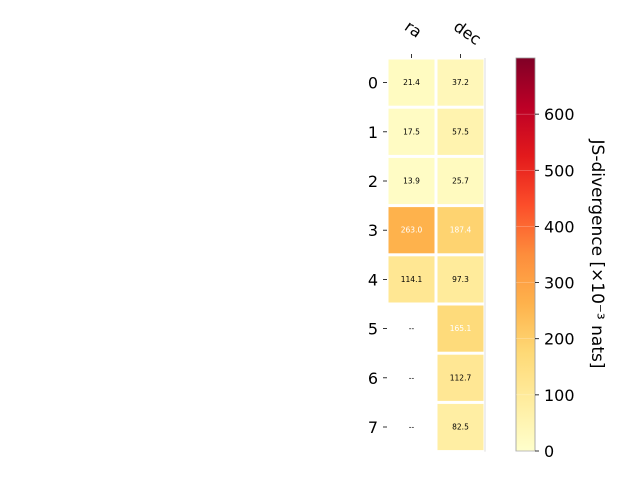  I want to click on cell-value-label: 263.0, so click(412, 230).